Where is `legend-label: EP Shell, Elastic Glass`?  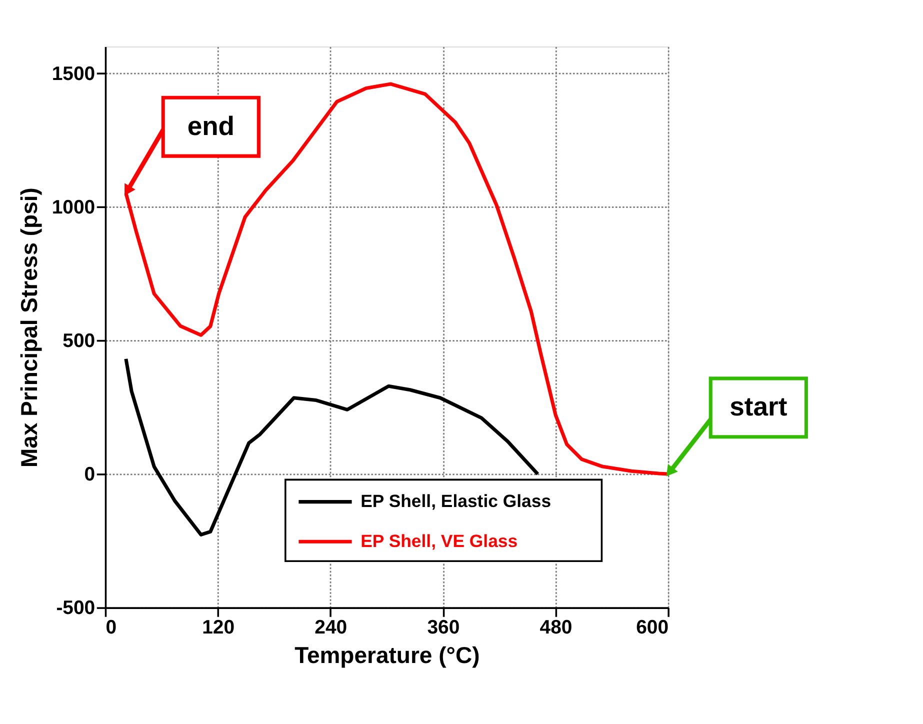
legend-label: EP Shell, Elastic Glass is located at coordinates (456, 501).